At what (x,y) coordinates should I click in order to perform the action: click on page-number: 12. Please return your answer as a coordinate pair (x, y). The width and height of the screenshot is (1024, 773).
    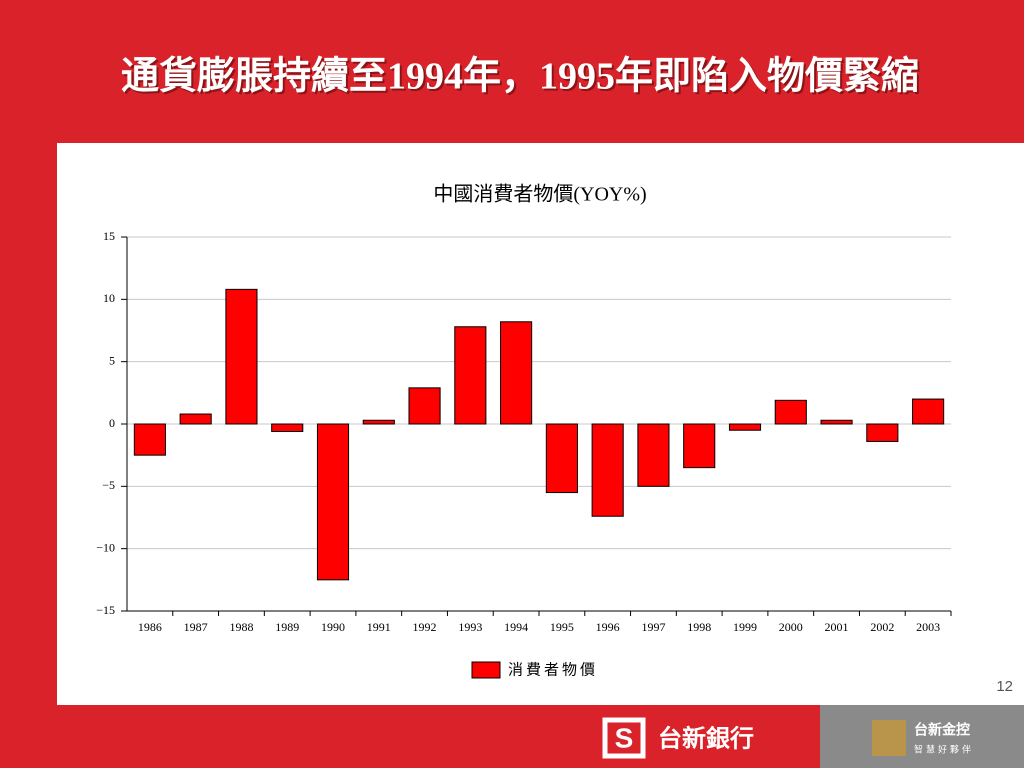
    Looking at the image, I should click on (1004, 686).